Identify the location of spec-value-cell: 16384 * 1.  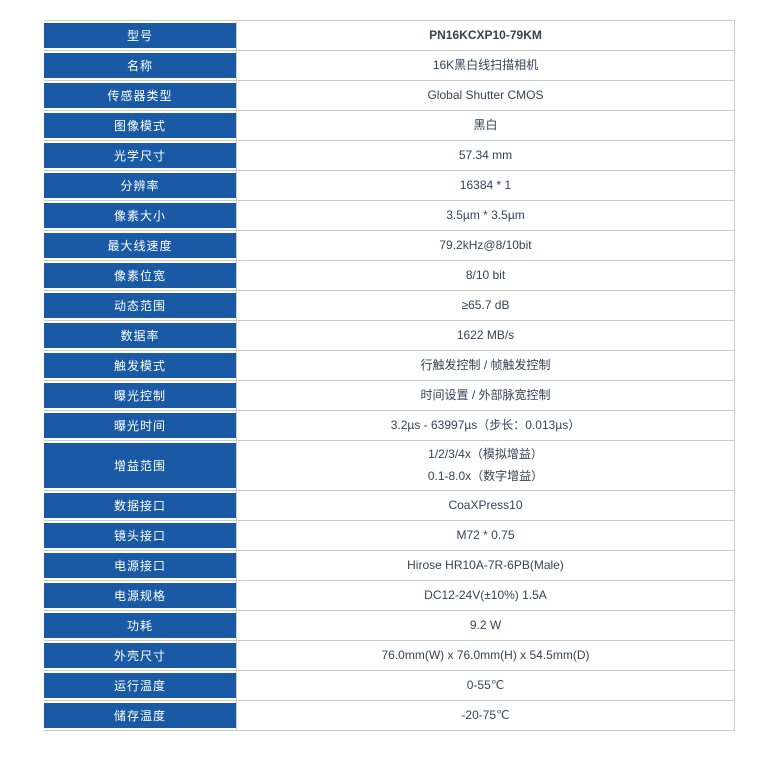
(485, 185).